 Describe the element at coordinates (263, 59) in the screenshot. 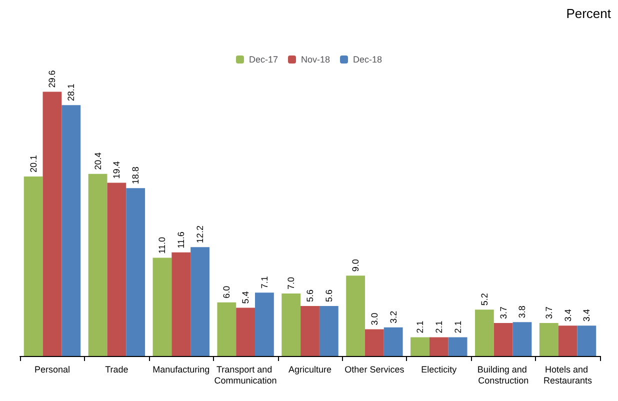

I see `legend-label: Dec-17` at that location.